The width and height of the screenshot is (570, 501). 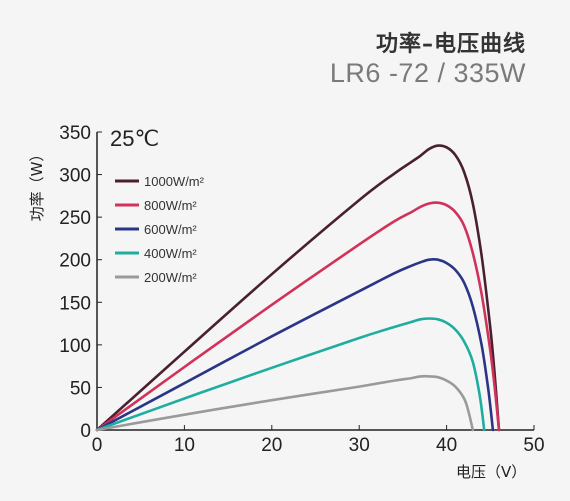 I want to click on y-tick-label: 50, so click(x=80, y=388).